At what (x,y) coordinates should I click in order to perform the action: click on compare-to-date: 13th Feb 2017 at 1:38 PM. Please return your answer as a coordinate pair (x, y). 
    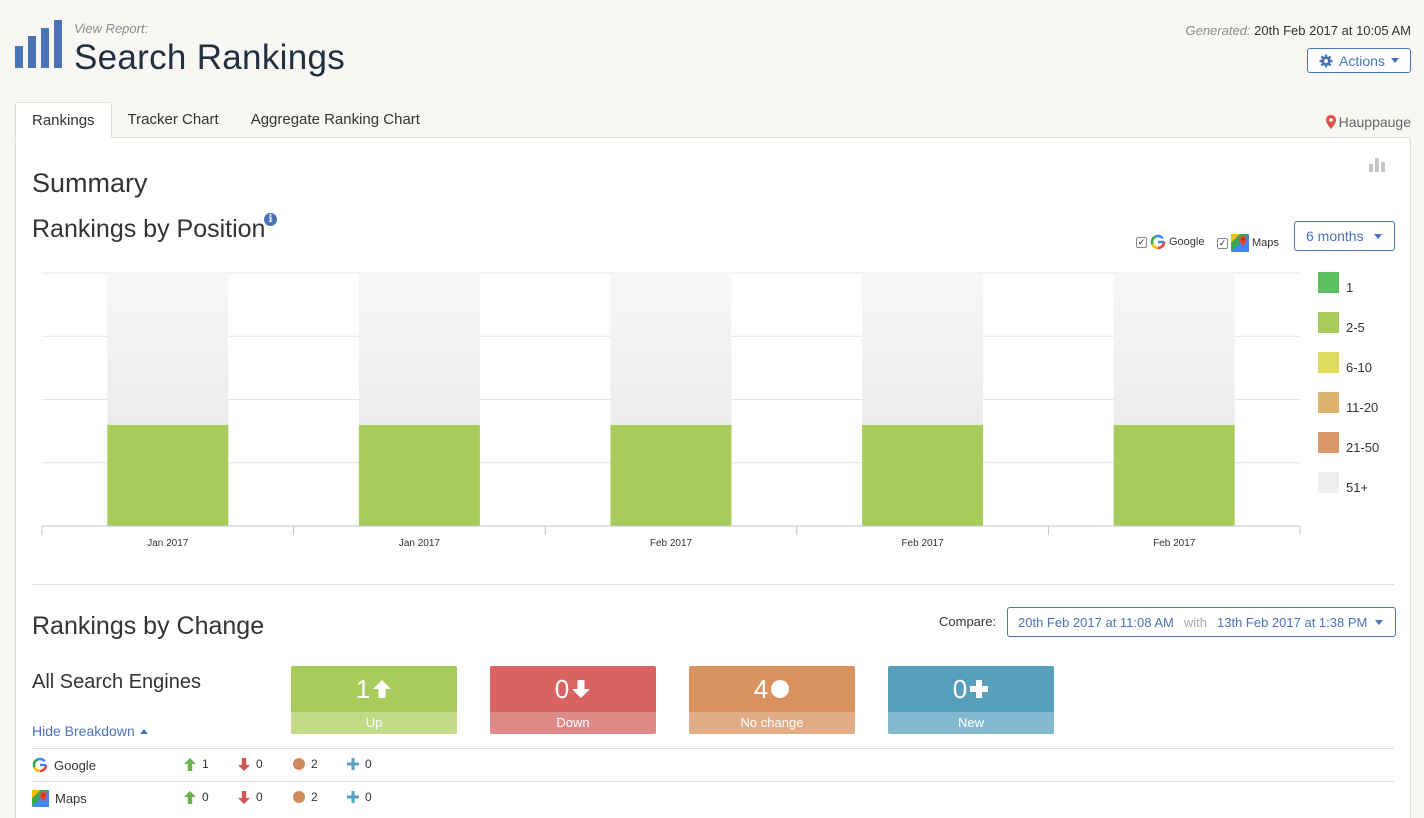
    Looking at the image, I should click on (1292, 622).